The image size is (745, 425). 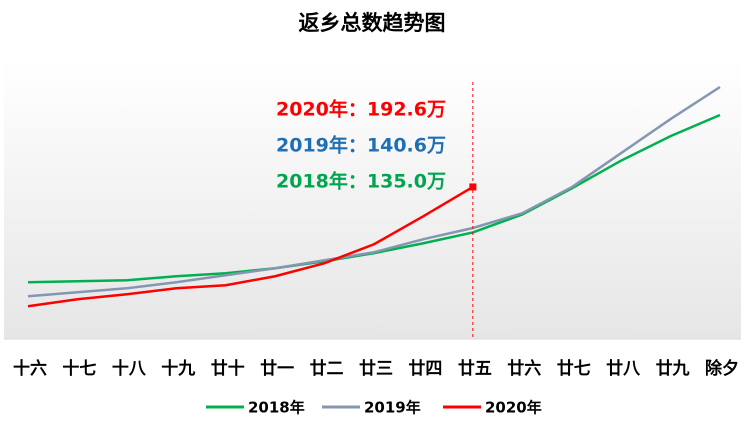 What do you see at coordinates (361, 181) in the screenshot?
I see `annotation: 2018年：135.0万` at bounding box center [361, 181].